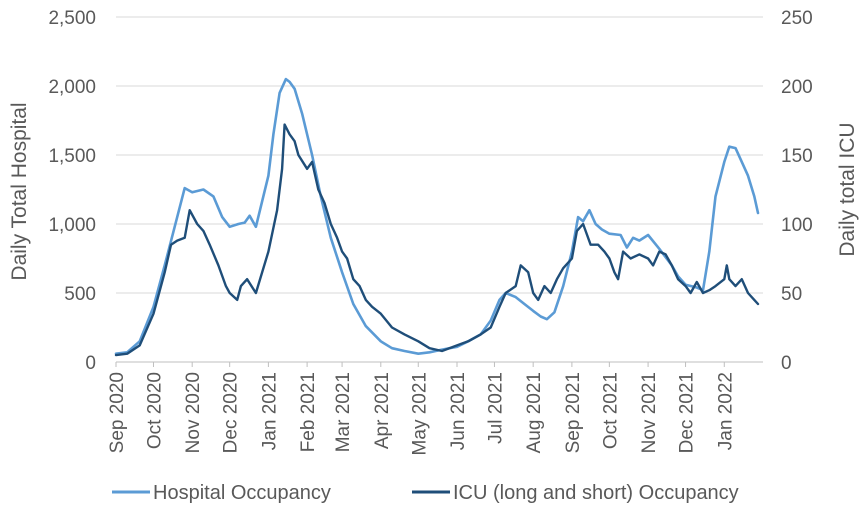  What do you see at coordinates (797, 18) in the screenshot?
I see `y-right-tick-label: 250` at bounding box center [797, 18].